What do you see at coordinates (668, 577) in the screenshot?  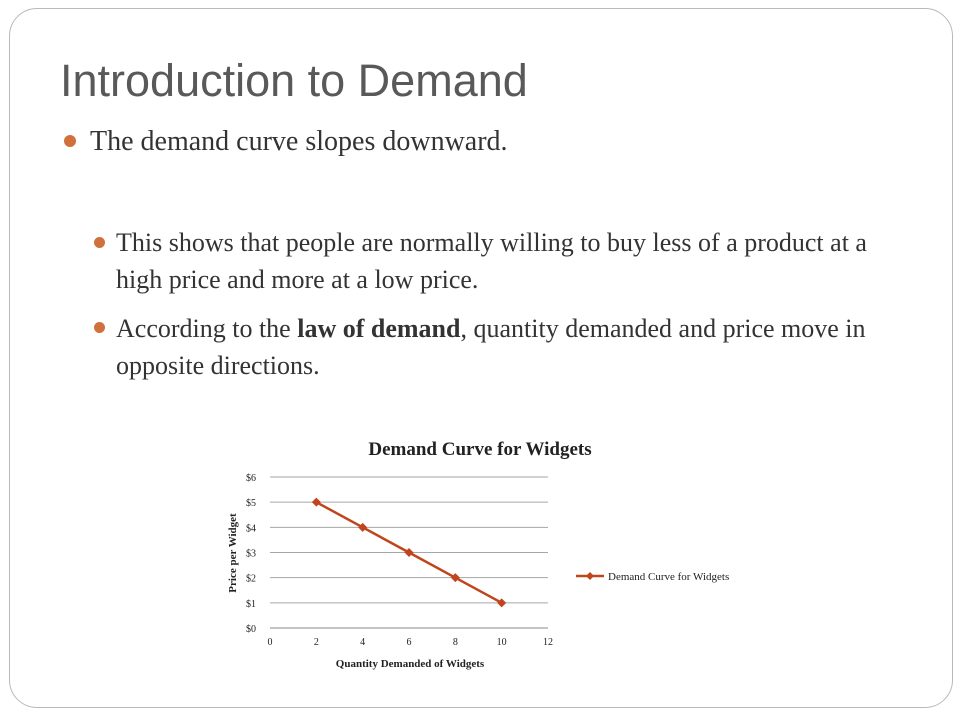 I see `legend-label: Demand Curve for Widgets` at bounding box center [668, 577].